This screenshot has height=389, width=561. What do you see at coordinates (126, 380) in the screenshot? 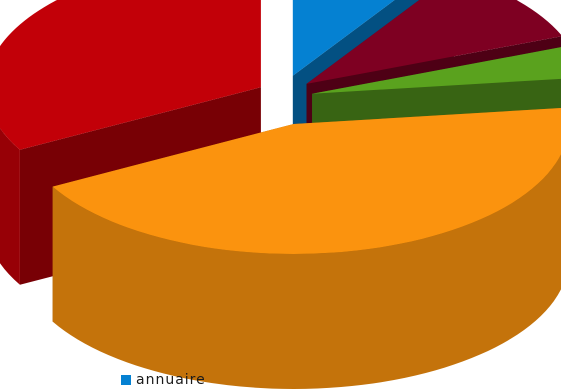
I see `legend-swatch-annuaire` at bounding box center [126, 380].